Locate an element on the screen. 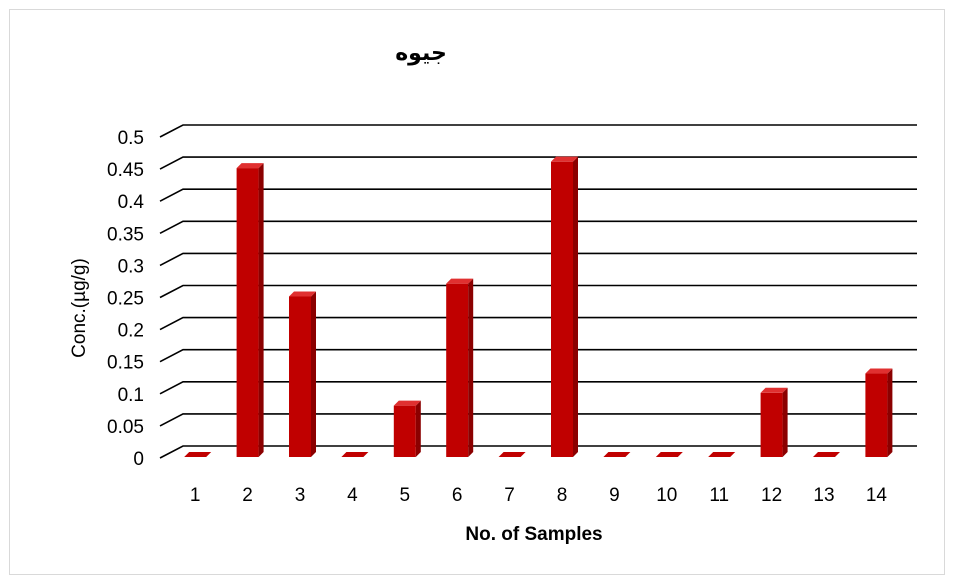  y-tick-label: 0.05 is located at coordinates (125, 427).